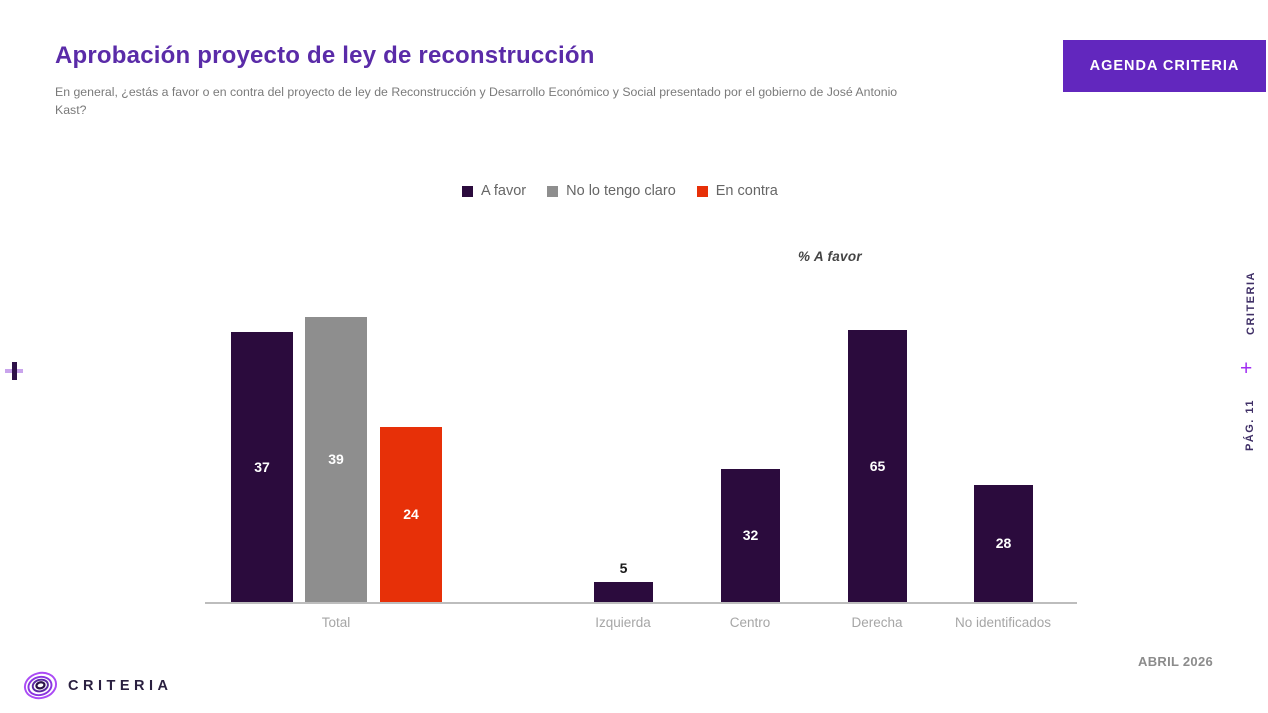 Image resolution: width=1268 pixels, height=713 pixels. What do you see at coordinates (1176, 661) in the screenshot?
I see `date-label: ABRIL 2026` at bounding box center [1176, 661].